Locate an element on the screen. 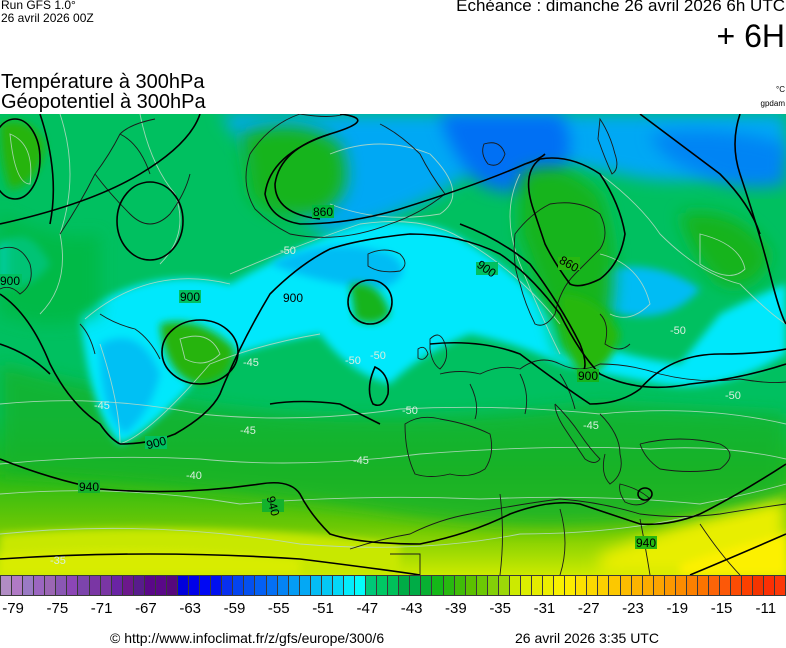  forecast-valid-time: Echéance : dimanche 26 avril 2026 6h UTC is located at coordinates (620, 7).